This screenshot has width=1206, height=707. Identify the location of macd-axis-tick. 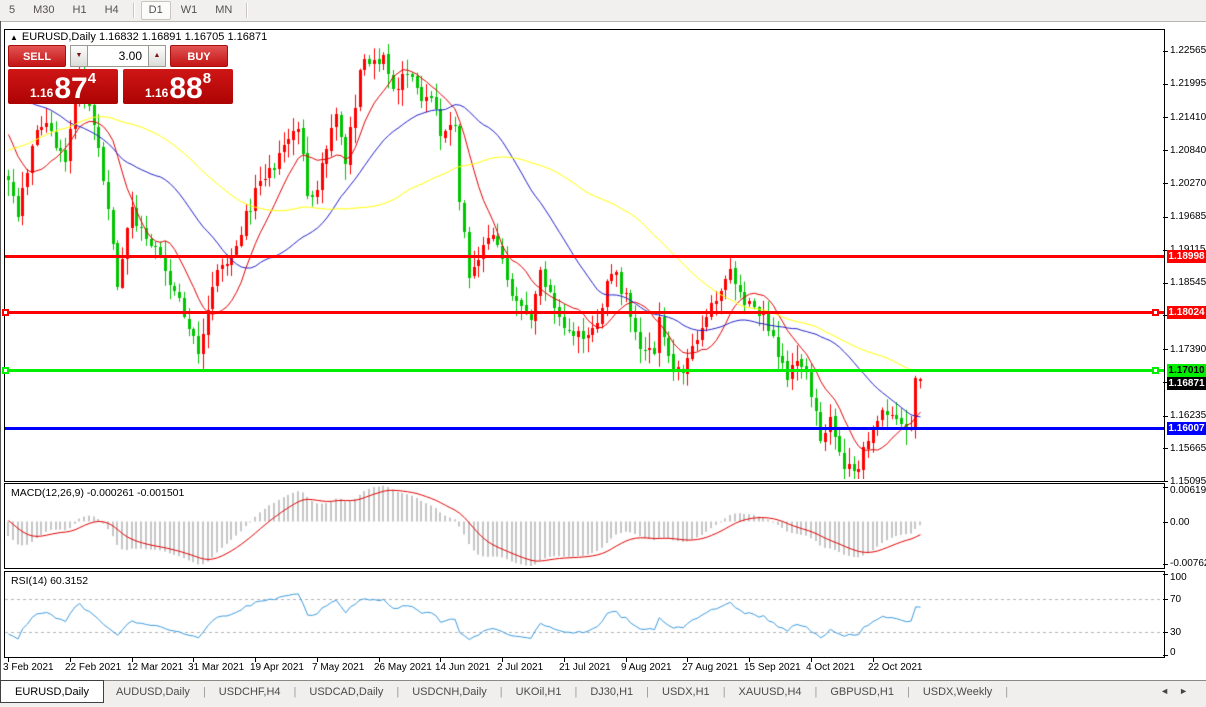
(1165, 522).